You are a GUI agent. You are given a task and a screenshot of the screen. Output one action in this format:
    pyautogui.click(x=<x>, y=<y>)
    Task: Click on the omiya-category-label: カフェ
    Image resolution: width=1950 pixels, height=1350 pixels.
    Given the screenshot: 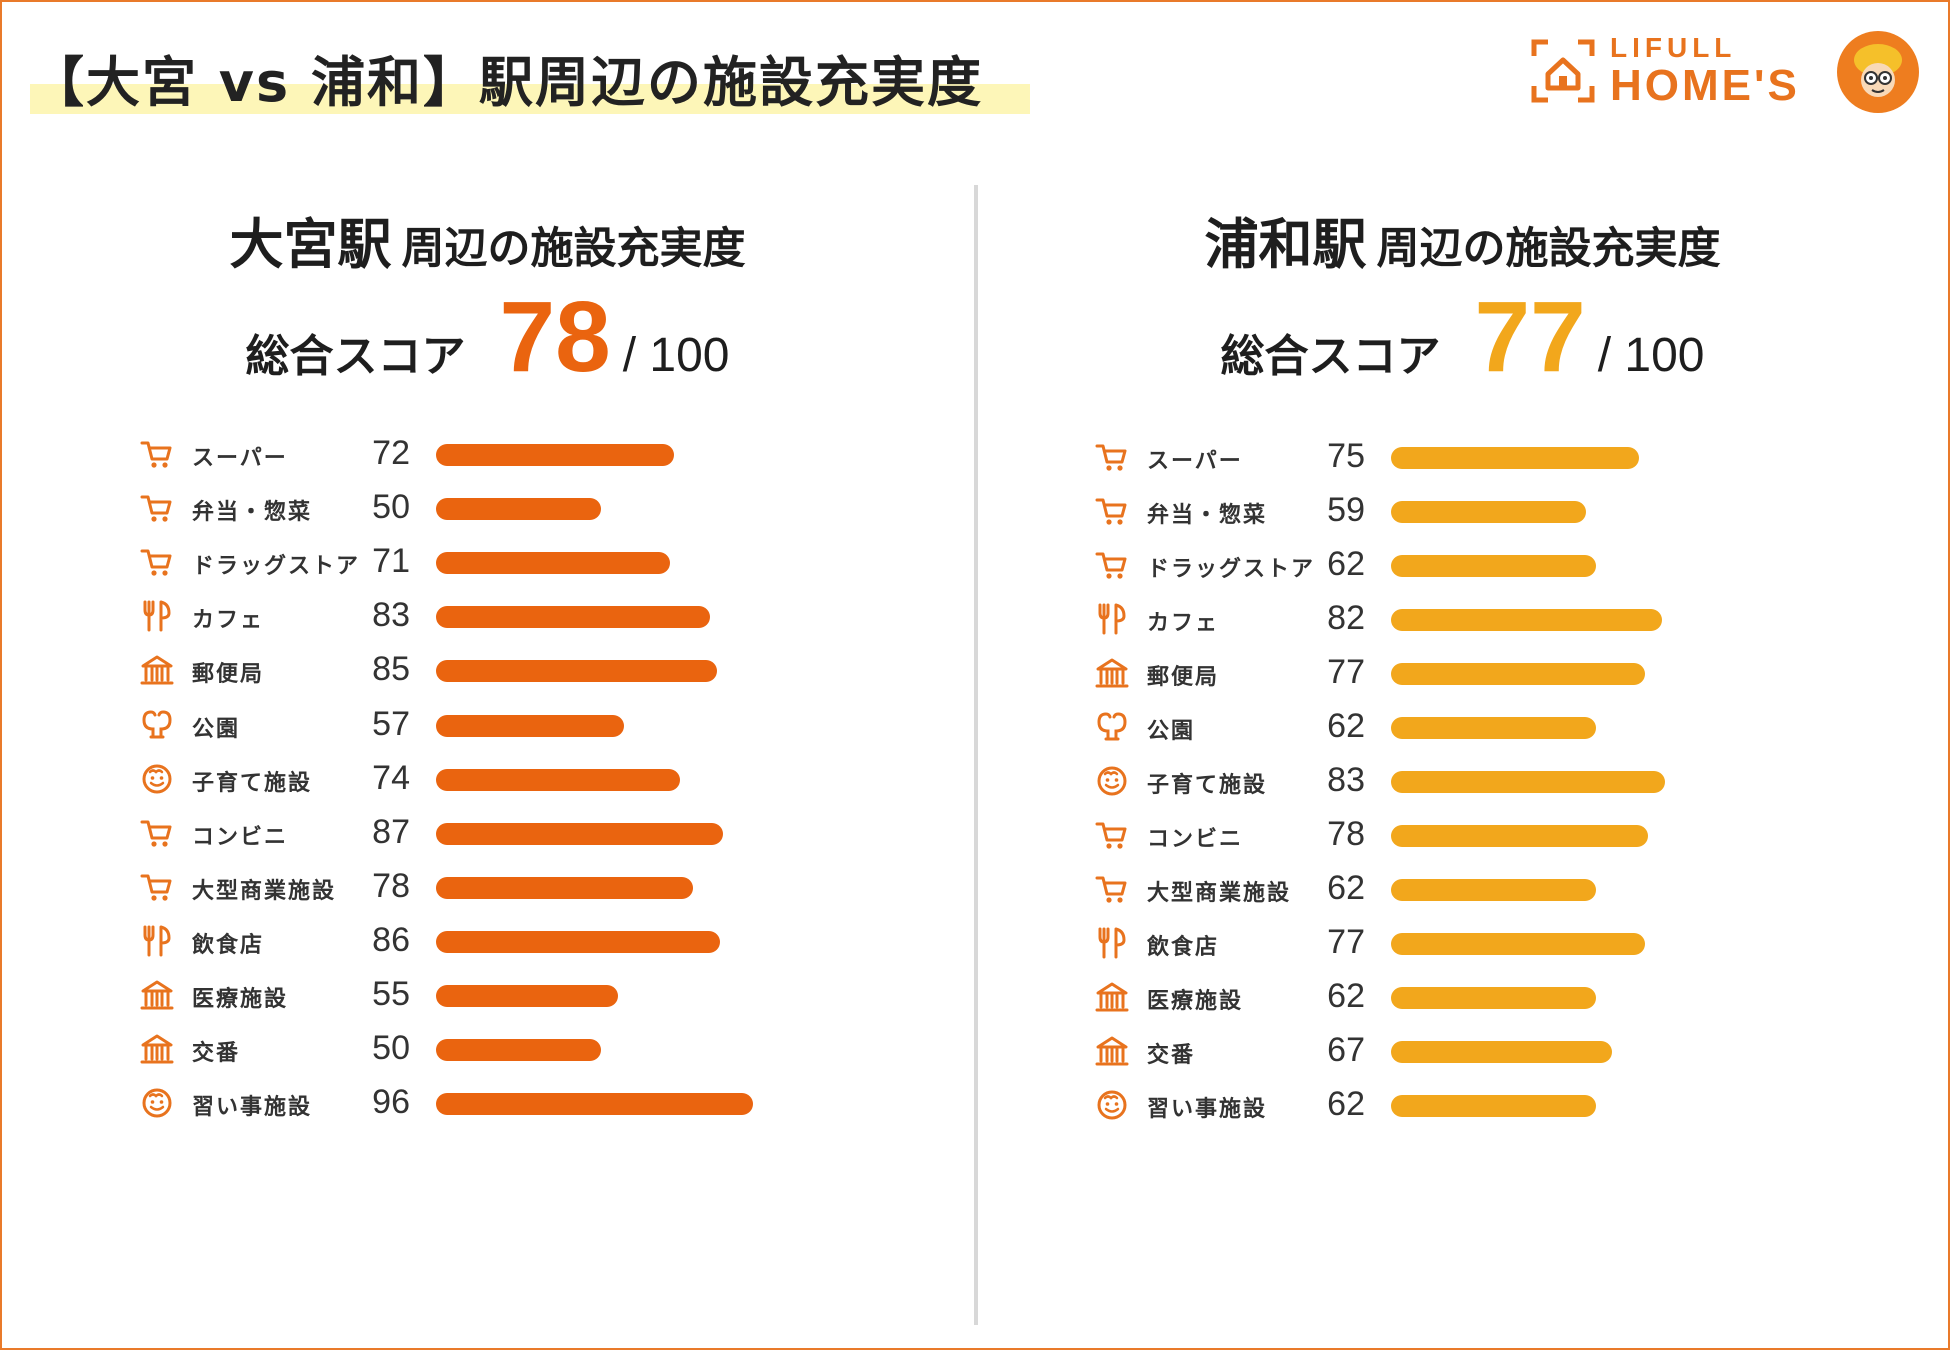 What is the action you would take?
    pyautogui.click(x=228, y=621)
    